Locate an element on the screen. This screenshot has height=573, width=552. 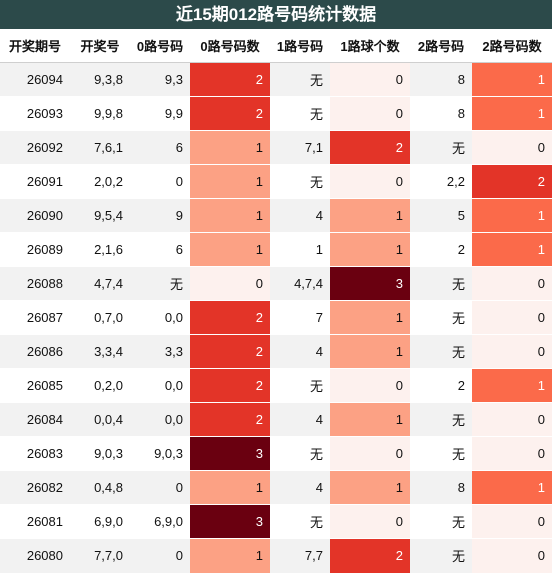
table-cell: 26087 is located at coordinates (35, 317).